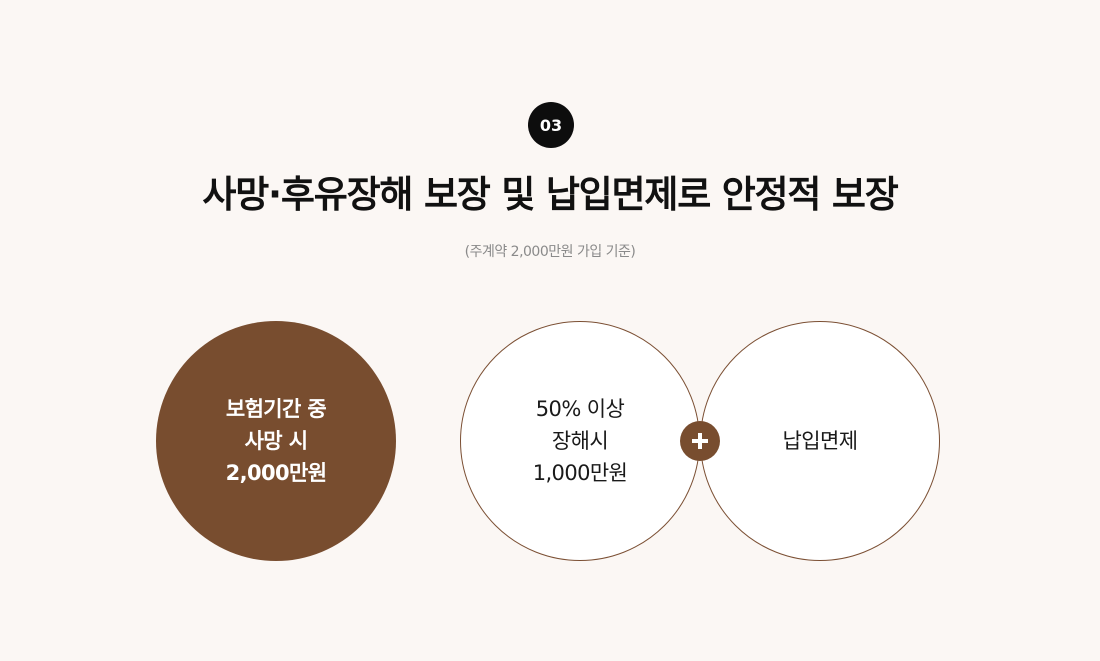 This screenshot has width=1100, height=661. I want to click on premium-waiver-circle: 납입면제, so click(820, 441).